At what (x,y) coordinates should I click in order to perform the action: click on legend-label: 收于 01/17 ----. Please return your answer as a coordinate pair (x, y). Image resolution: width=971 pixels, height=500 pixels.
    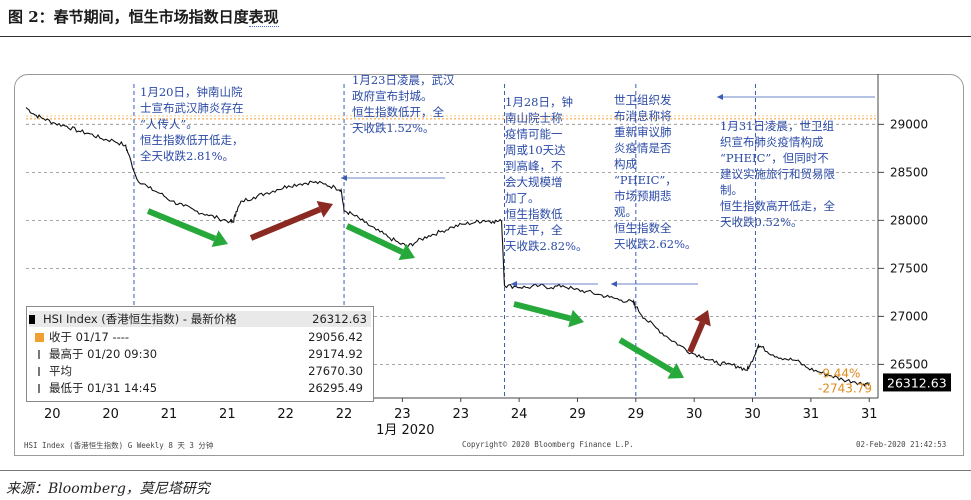
    Looking at the image, I should click on (89, 337).